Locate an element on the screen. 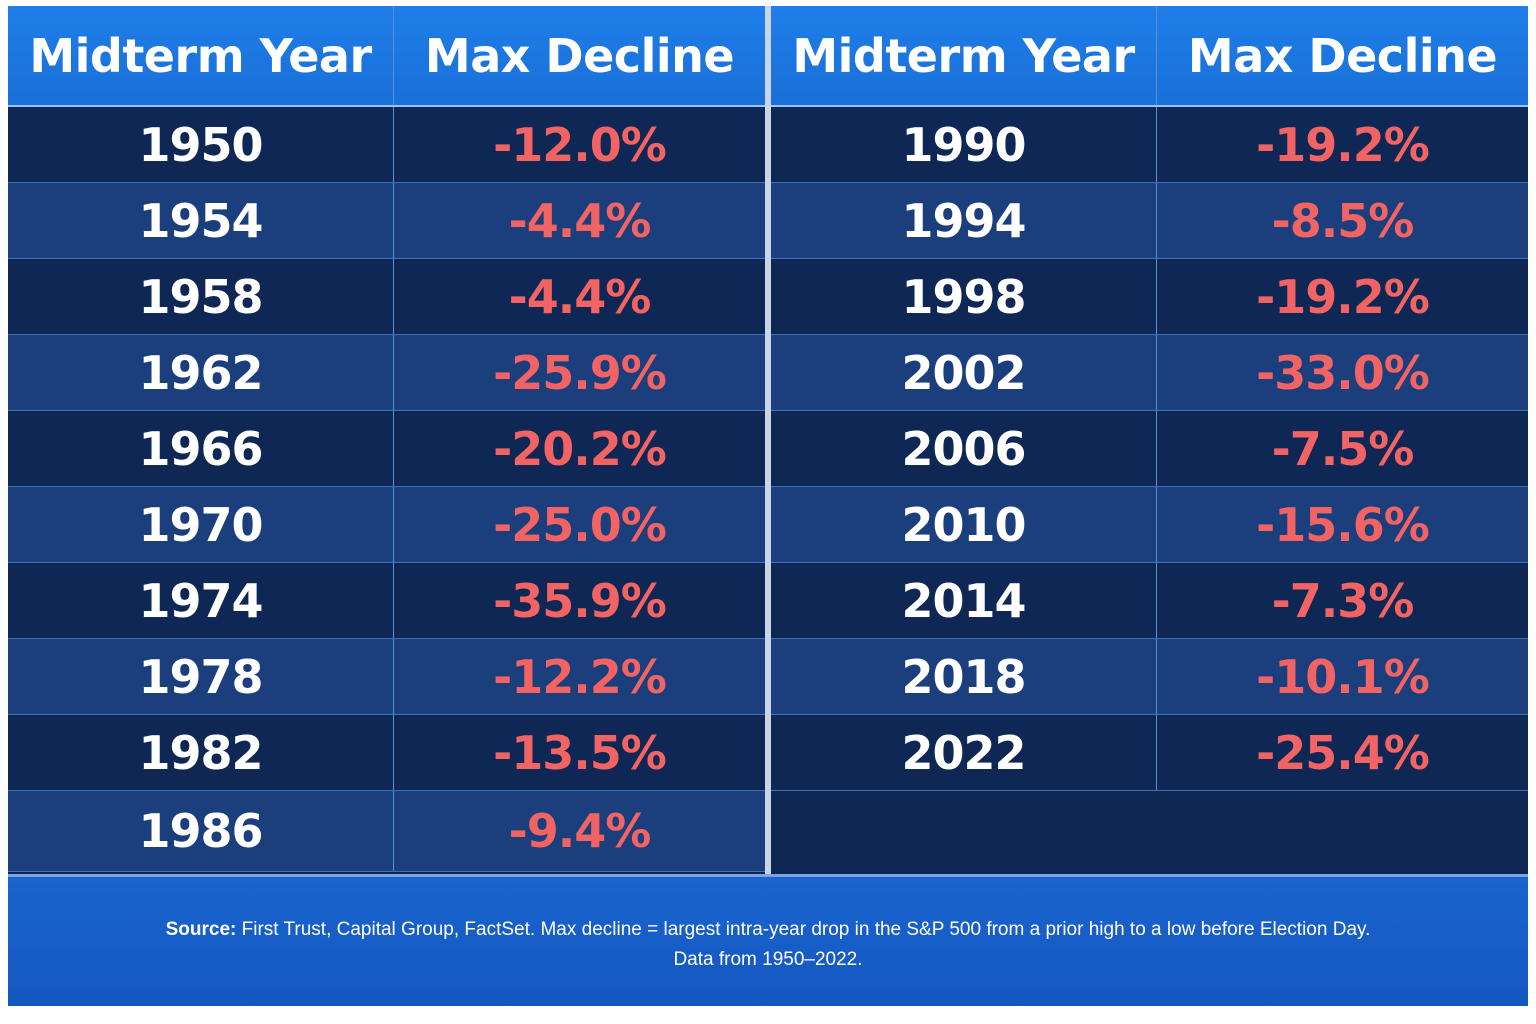 Image resolution: width=1536 pixels, height=1024 pixels. right-header-decline: Max Decline is located at coordinates (1342, 55).